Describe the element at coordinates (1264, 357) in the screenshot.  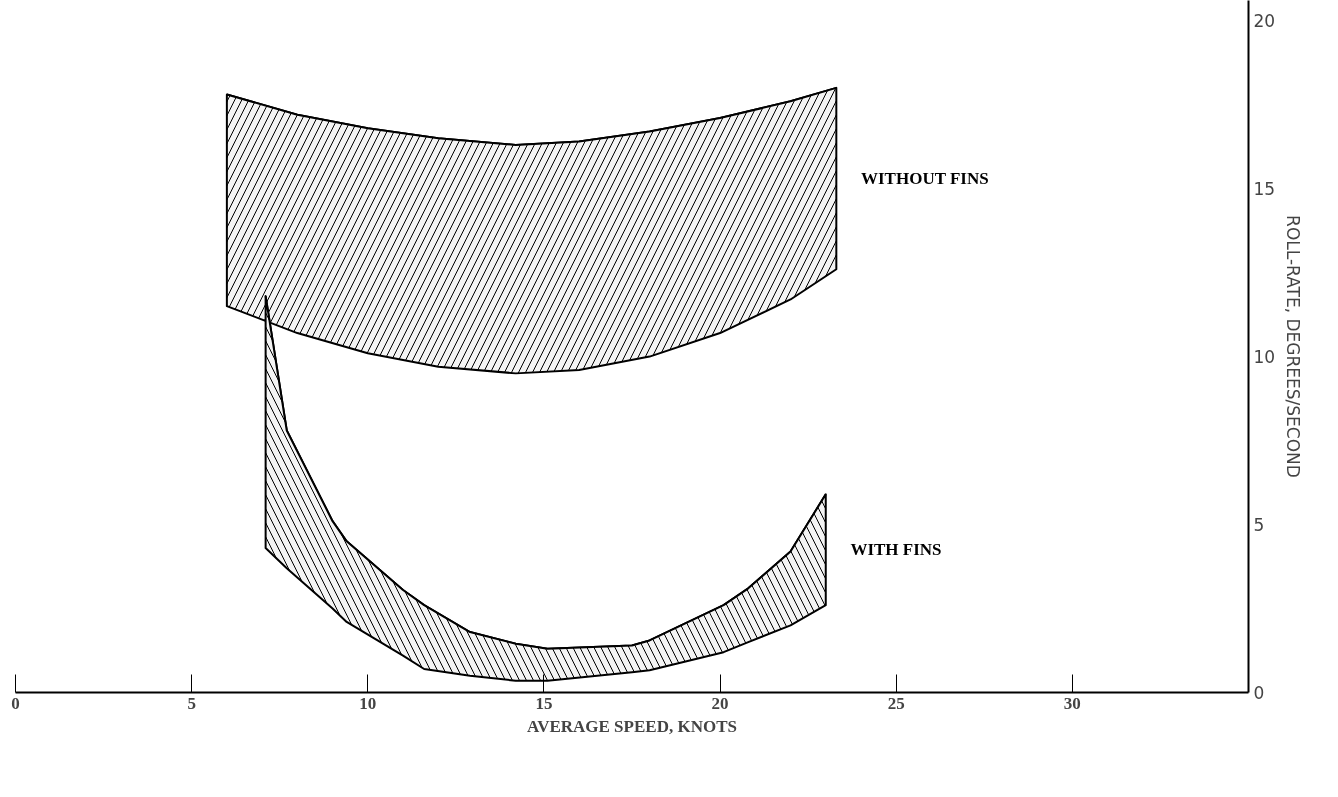
I see `y-tick-label: 10` at that location.